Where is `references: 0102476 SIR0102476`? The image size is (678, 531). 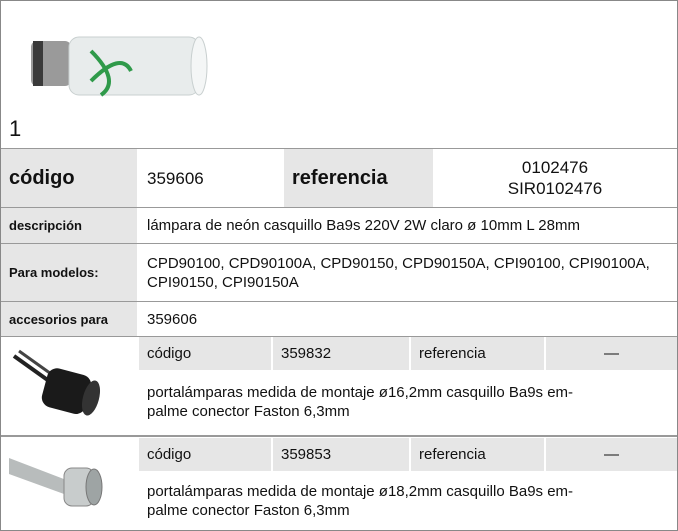
references: 0102476 SIR0102476 is located at coordinates (555, 178).